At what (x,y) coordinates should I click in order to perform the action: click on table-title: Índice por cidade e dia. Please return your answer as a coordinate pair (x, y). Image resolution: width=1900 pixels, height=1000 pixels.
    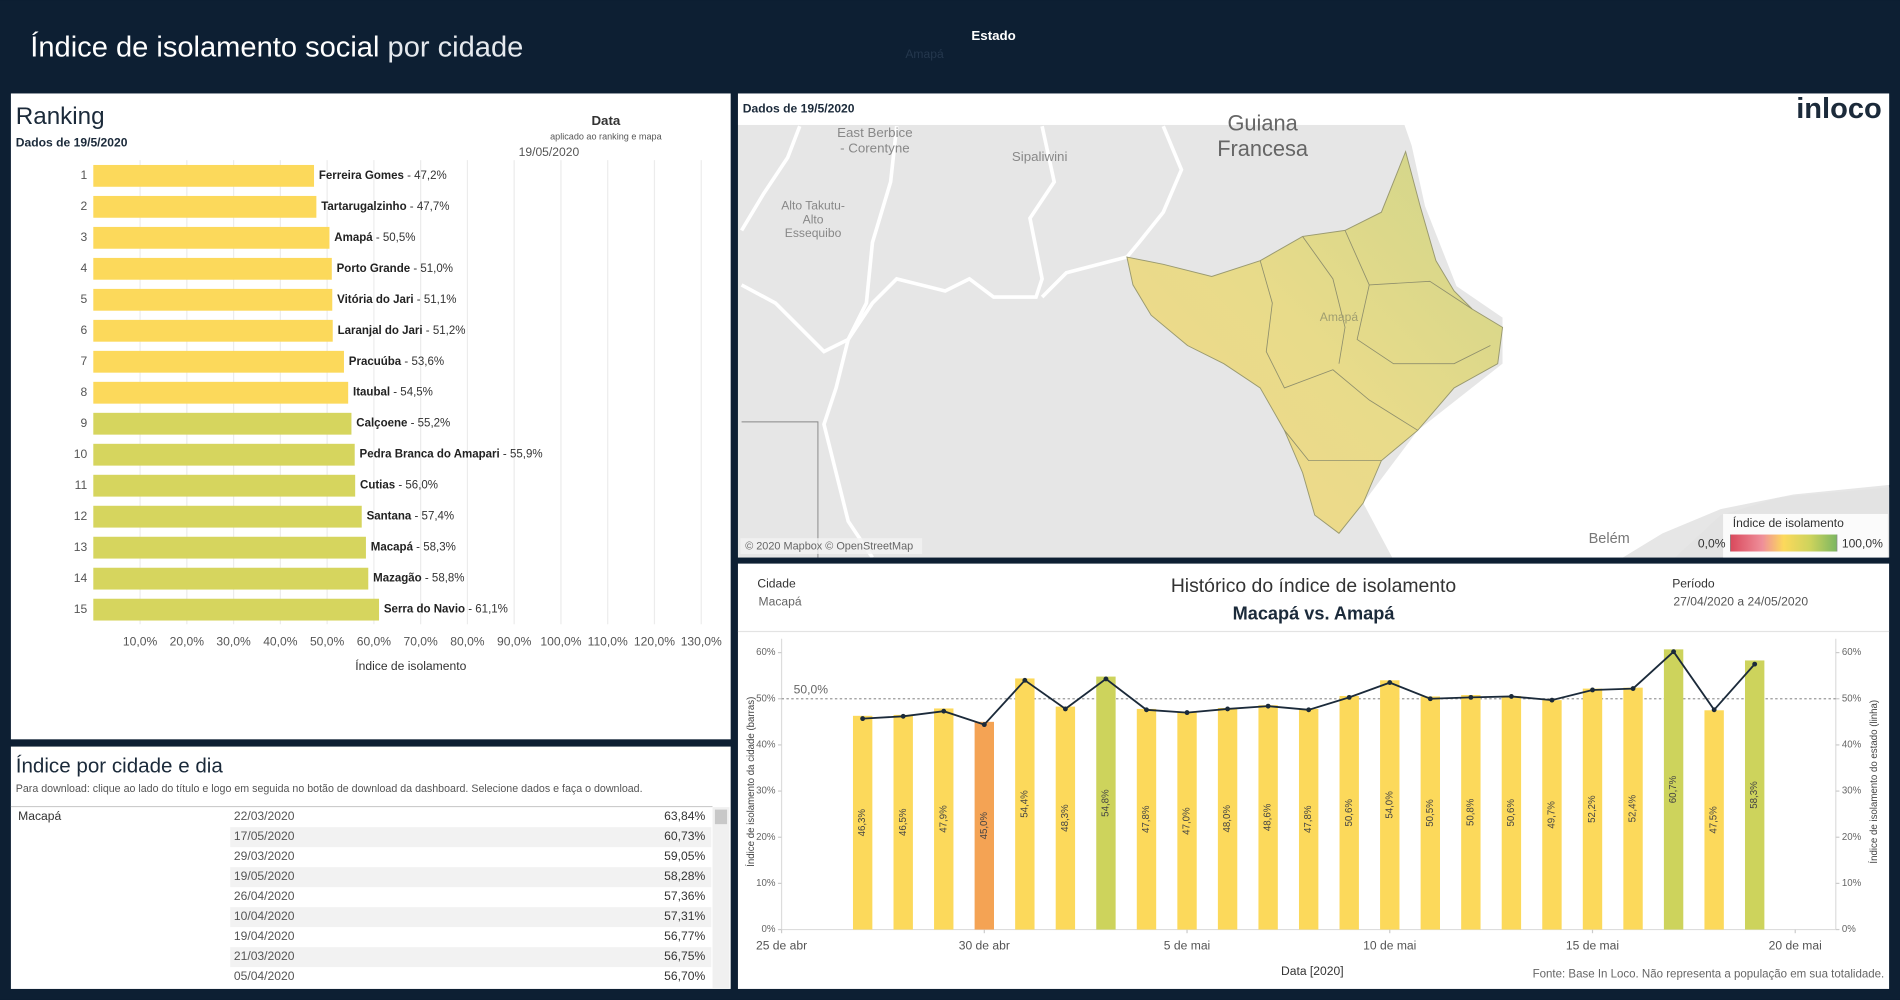
    Looking at the image, I should click on (120, 766).